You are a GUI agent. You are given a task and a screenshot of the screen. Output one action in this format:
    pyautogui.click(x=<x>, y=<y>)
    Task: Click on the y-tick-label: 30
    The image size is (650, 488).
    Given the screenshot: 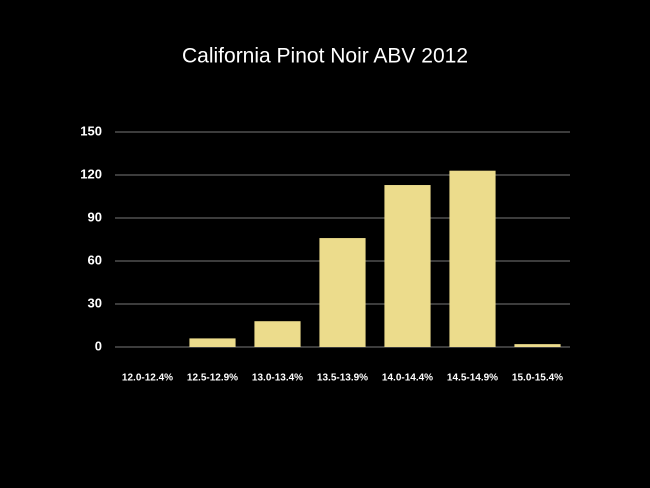 What is the action you would take?
    pyautogui.click(x=95, y=302)
    